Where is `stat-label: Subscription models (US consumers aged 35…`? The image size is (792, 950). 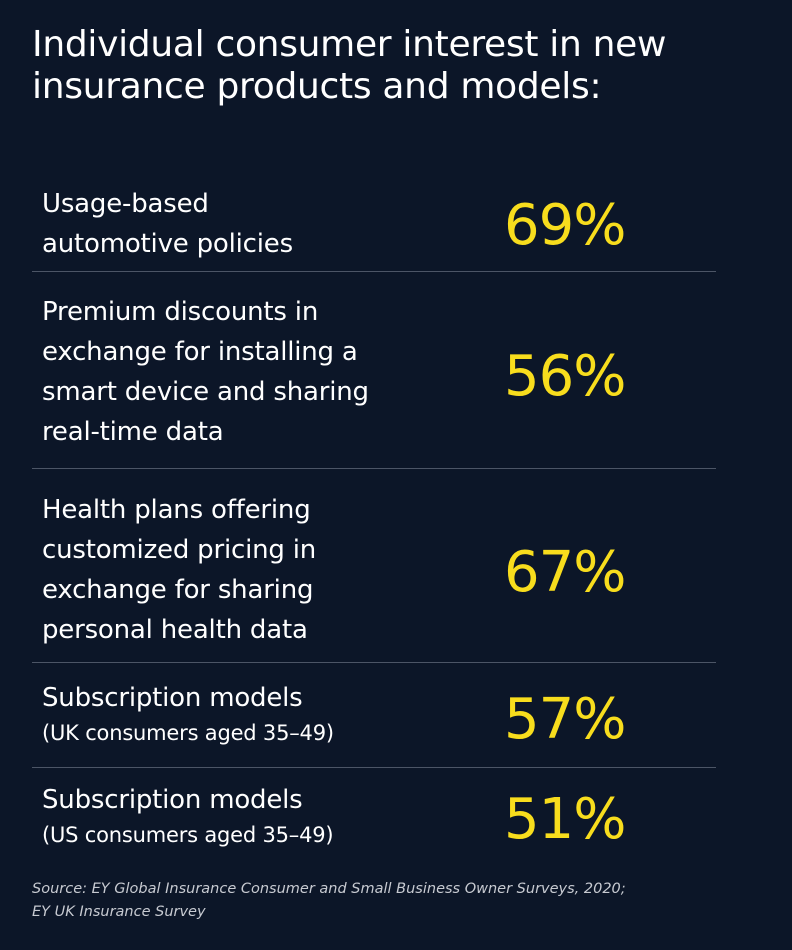 stat-label: Subscription models (US consumers aged 35… is located at coordinates (188, 815).